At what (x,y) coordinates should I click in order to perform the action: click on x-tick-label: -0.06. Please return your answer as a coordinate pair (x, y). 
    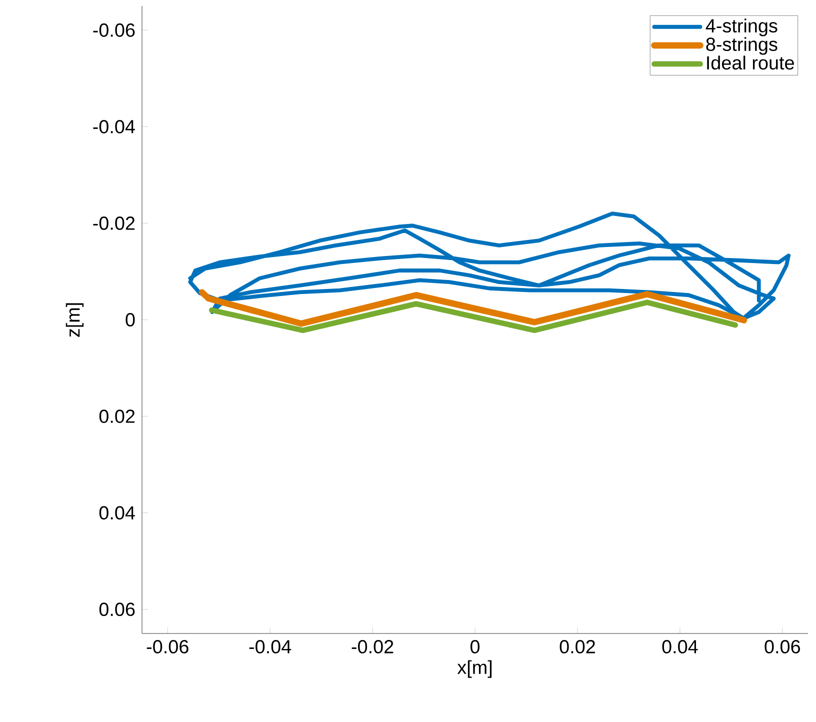
    Looking at the image, I should click on (167, 647).